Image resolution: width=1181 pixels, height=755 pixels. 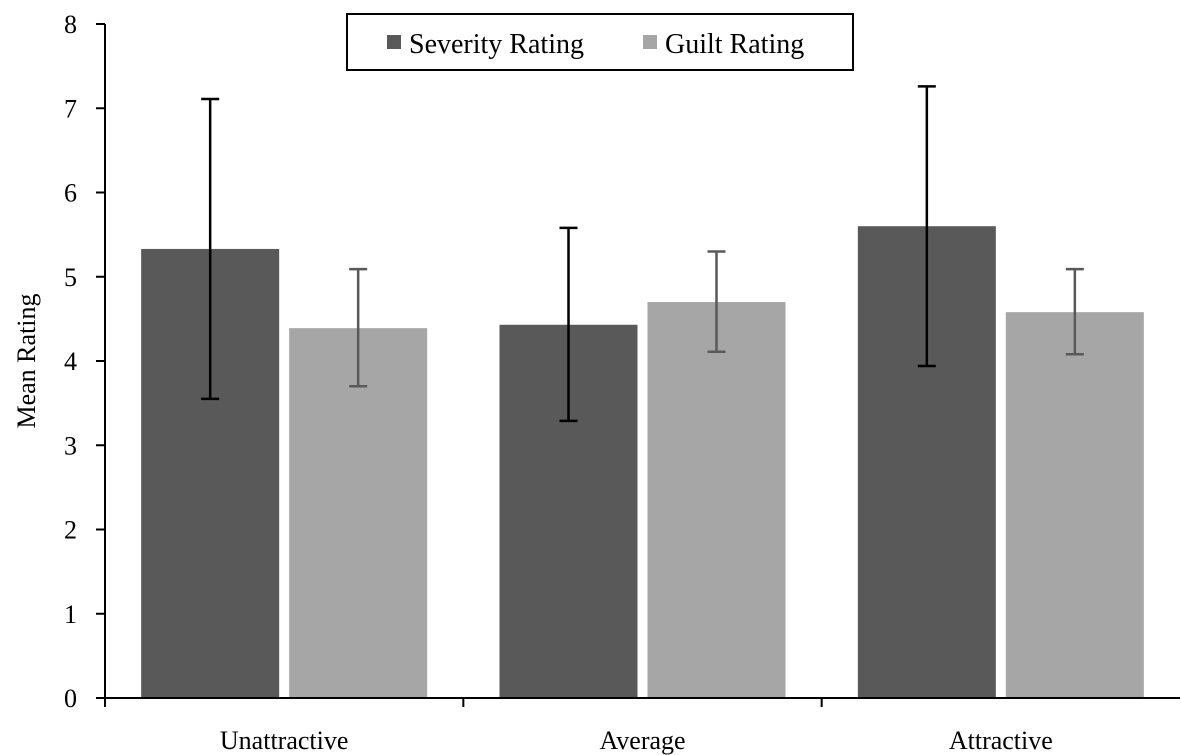 What do you see at coordinates (1074, 505) in the screenshot?
I see `bar-guilt-rating-attractive` at bounding box center [1074, 505].